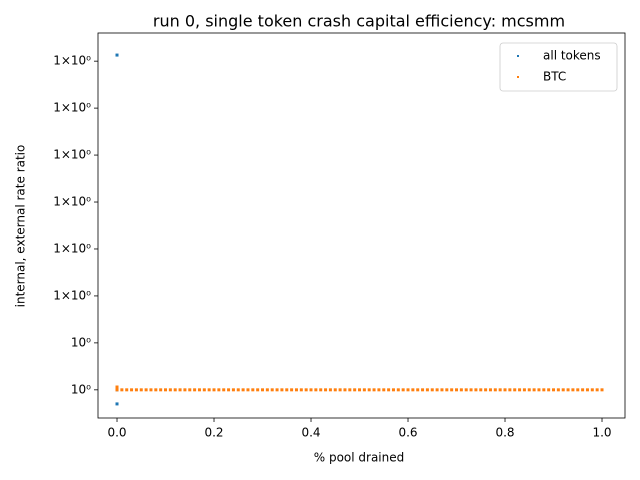 Image resolution: width=640 pixels, height=480 pixels. Describe the element at coordinates (572, 56) in the screenshot. I see `legend-label: all tokens` at that location.